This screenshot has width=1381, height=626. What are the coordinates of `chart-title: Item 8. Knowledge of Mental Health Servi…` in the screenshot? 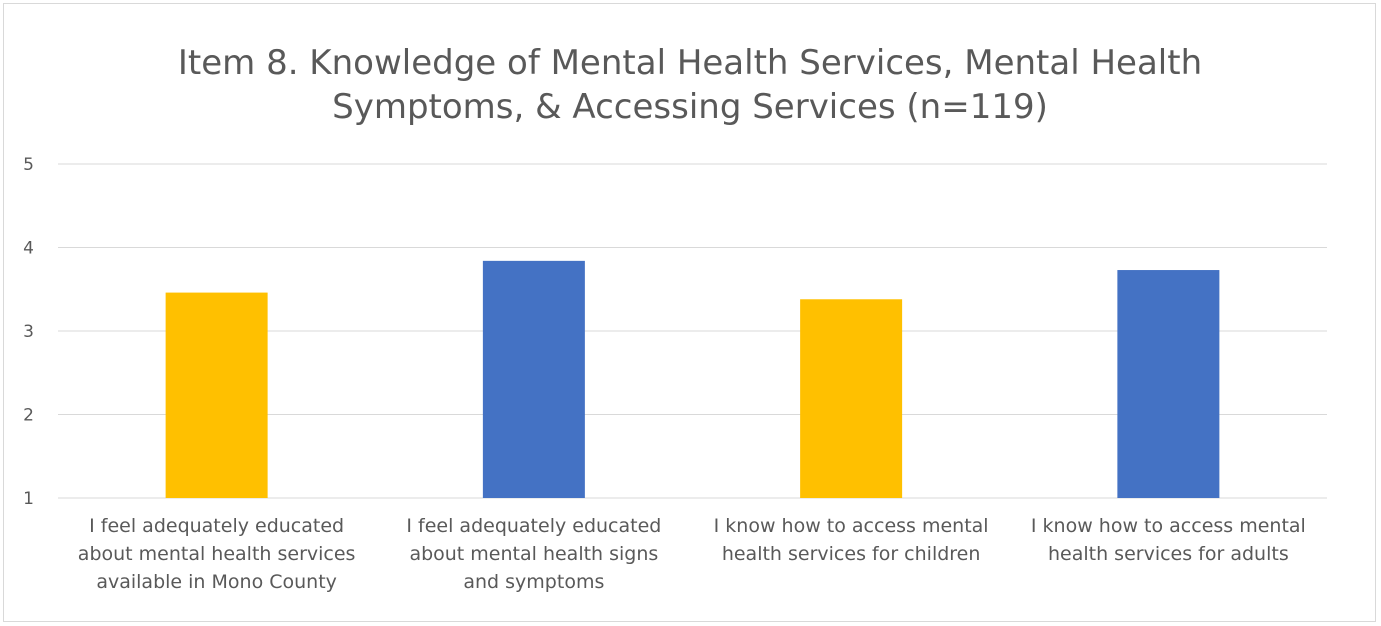 It's located at (690, 85).